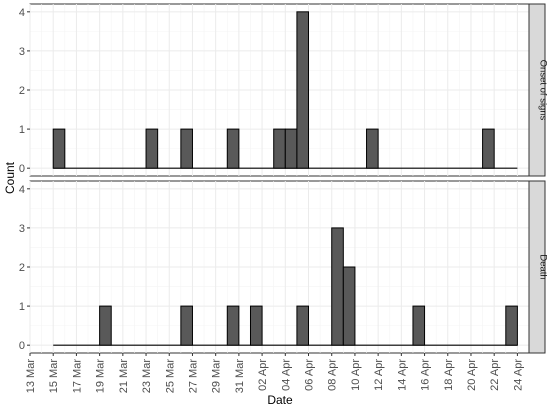  I want to click on x-tick-label: 19 Mar, so click(101, 376).